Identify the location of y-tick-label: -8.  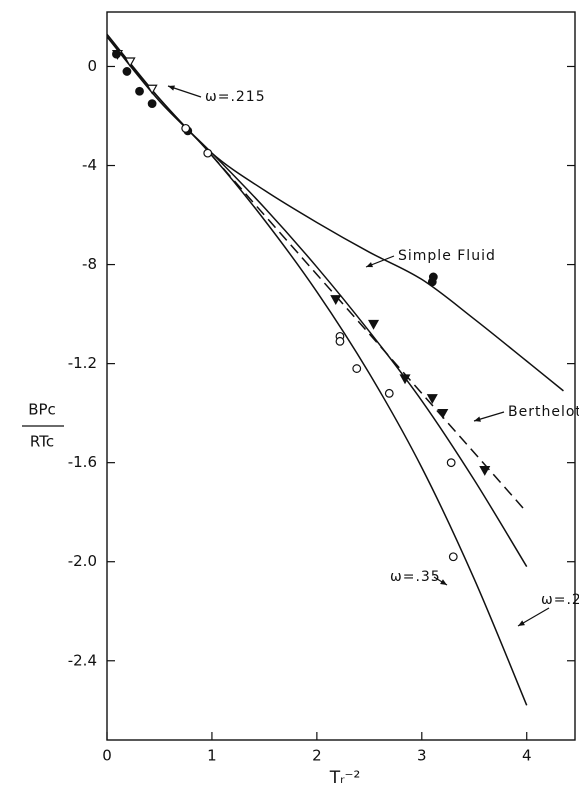
(89, 264).